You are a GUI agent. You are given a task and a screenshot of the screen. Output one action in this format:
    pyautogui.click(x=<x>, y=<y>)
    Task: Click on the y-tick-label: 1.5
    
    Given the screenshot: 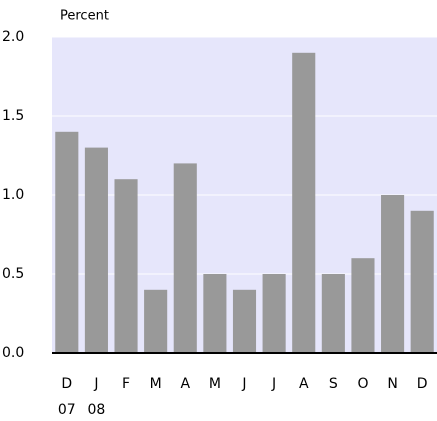 What is the action you would take?
    pyautogui.click(x=13, y=116)
    